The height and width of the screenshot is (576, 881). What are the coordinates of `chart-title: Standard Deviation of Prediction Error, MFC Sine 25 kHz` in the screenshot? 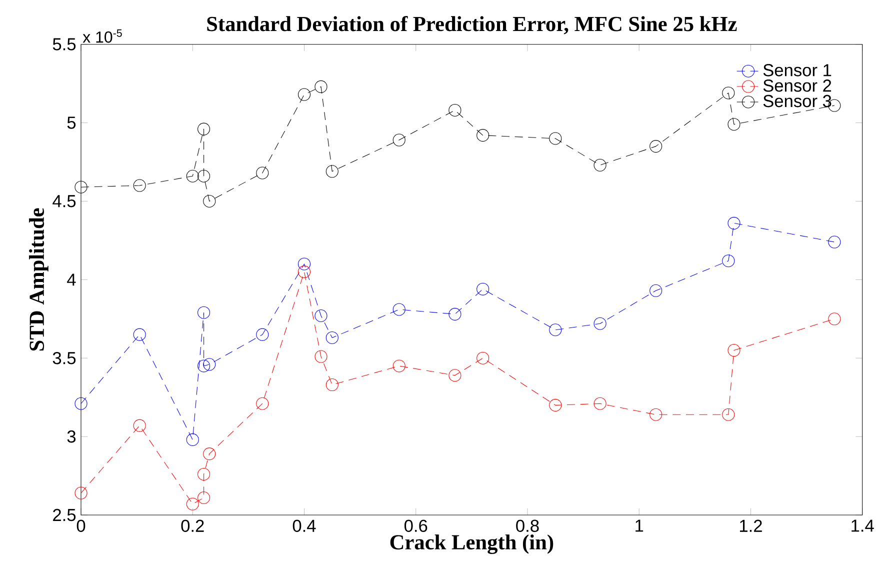 It's located at (472, 25).